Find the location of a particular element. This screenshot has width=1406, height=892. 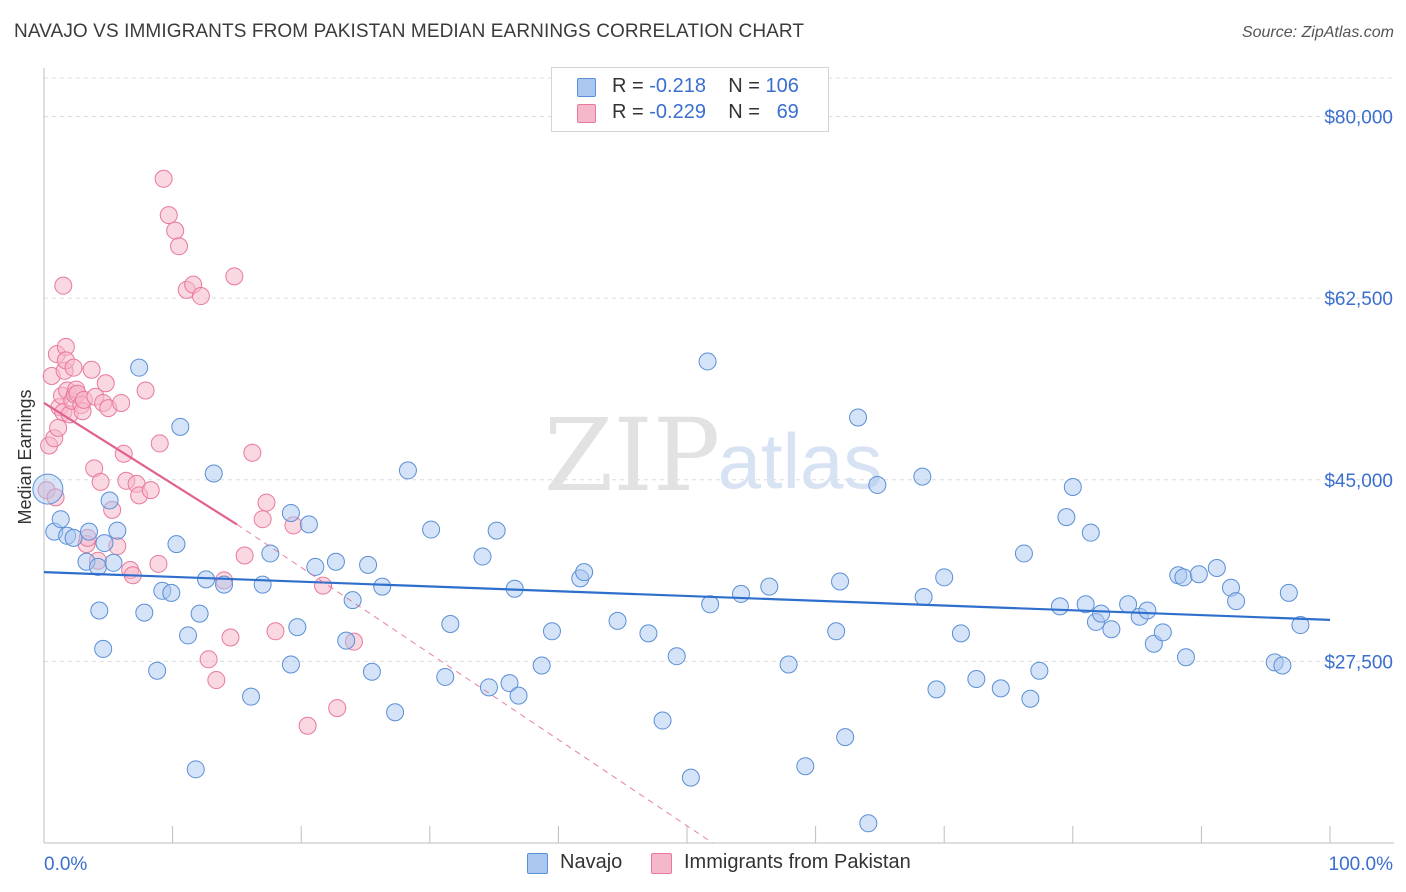

watermark: ZIP atlas is located at coordinates (713, 455).